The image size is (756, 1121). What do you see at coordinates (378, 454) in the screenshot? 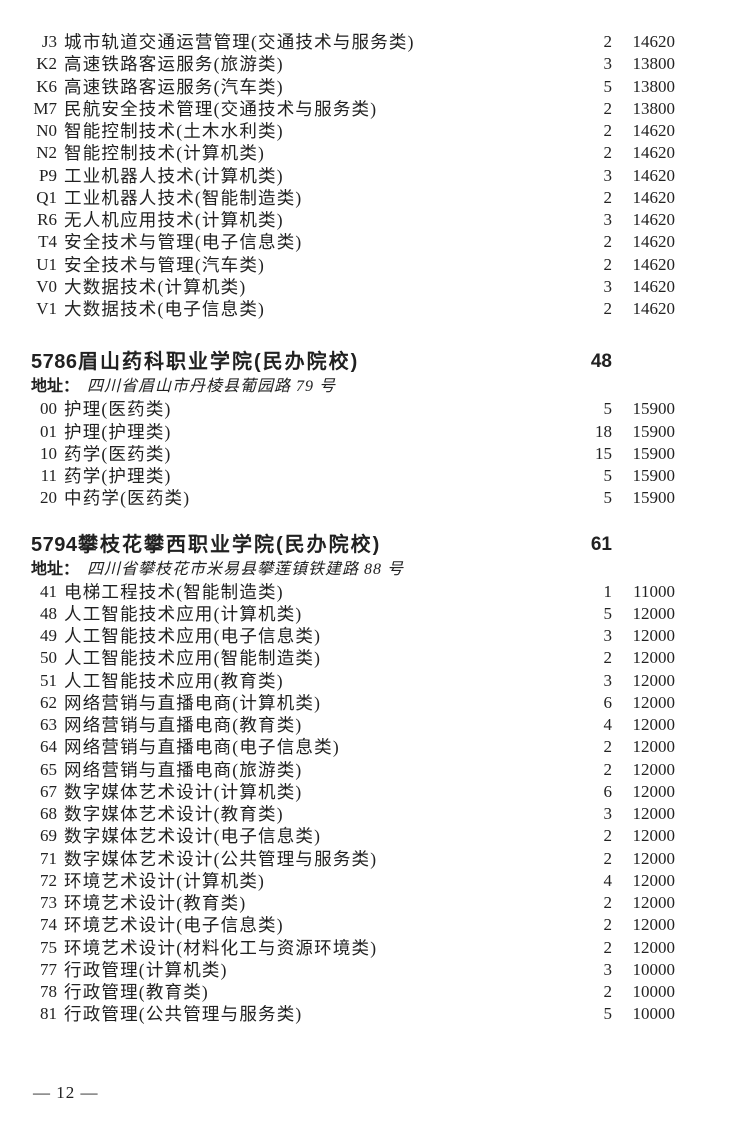
I see `major-row: 10 药学(医药类) 15 15900` at bounding box center [378, 454].